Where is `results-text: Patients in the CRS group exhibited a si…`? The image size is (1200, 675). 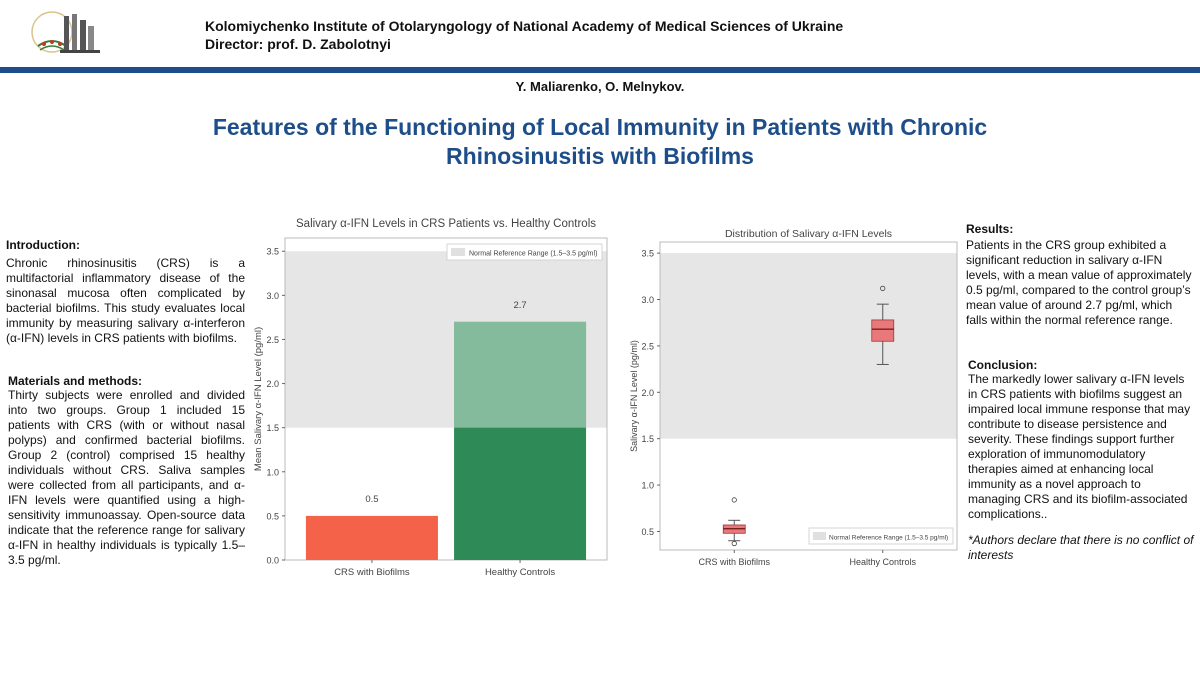
results-text: Patients in the CRS group exhibited a si… is located at coordinates (1079, 282).